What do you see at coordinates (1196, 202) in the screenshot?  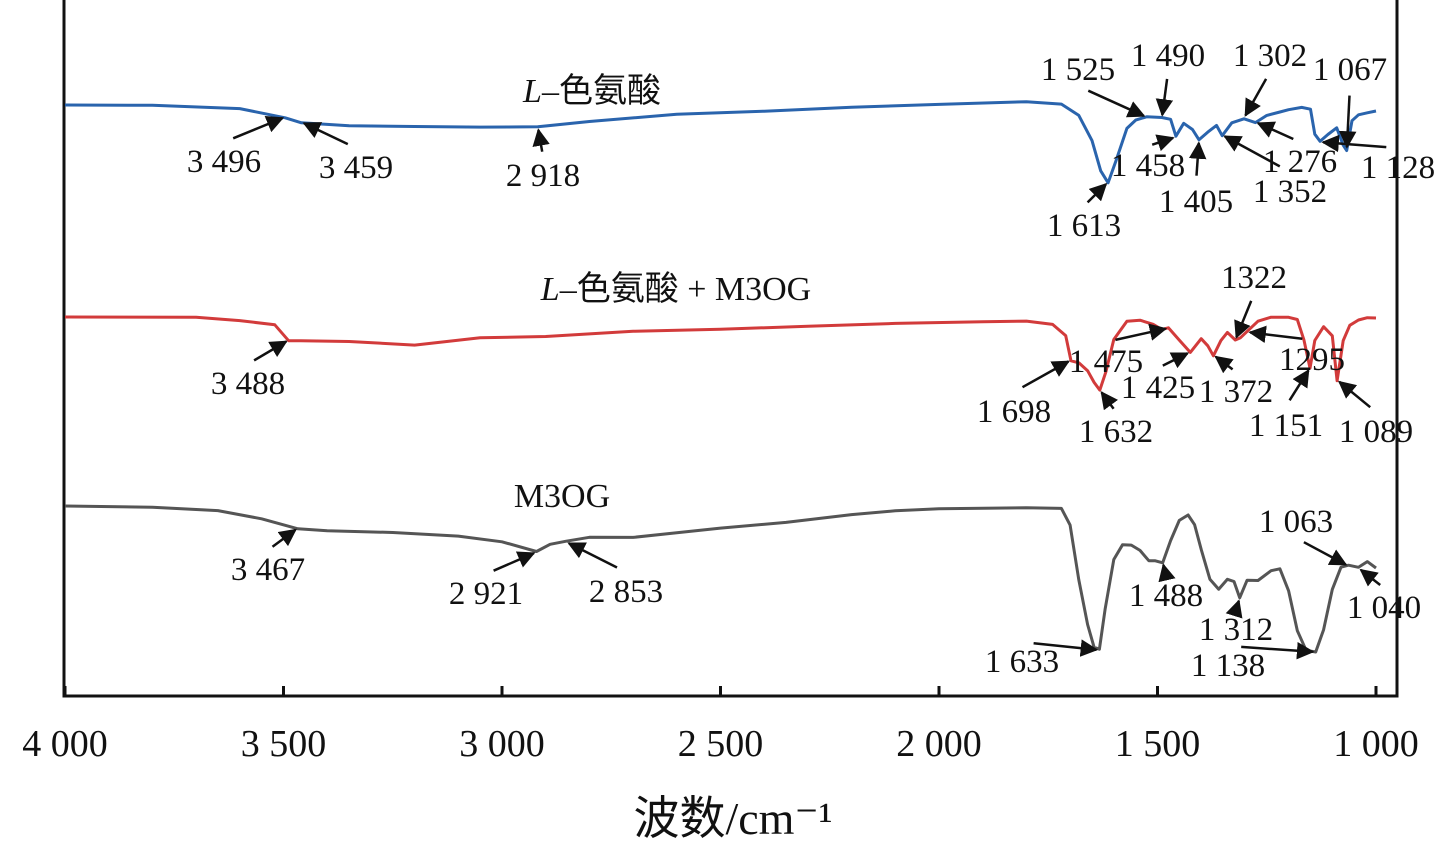 I see `peak-label: 1 405` at bounding box center [1196, 202].